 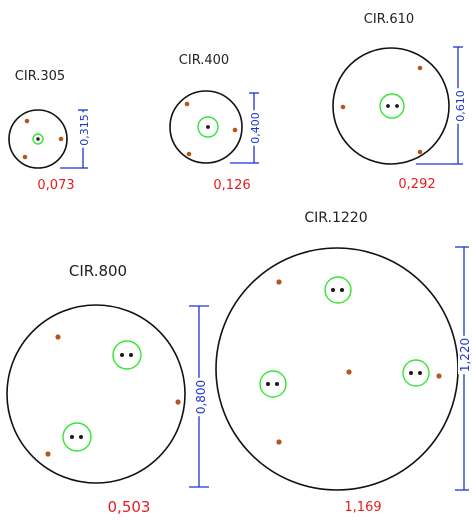 What do you see at coordinates (389, 19) in the screenshot?
I see `title-cir-610: CIR.610` at bounding box center [389, 19].